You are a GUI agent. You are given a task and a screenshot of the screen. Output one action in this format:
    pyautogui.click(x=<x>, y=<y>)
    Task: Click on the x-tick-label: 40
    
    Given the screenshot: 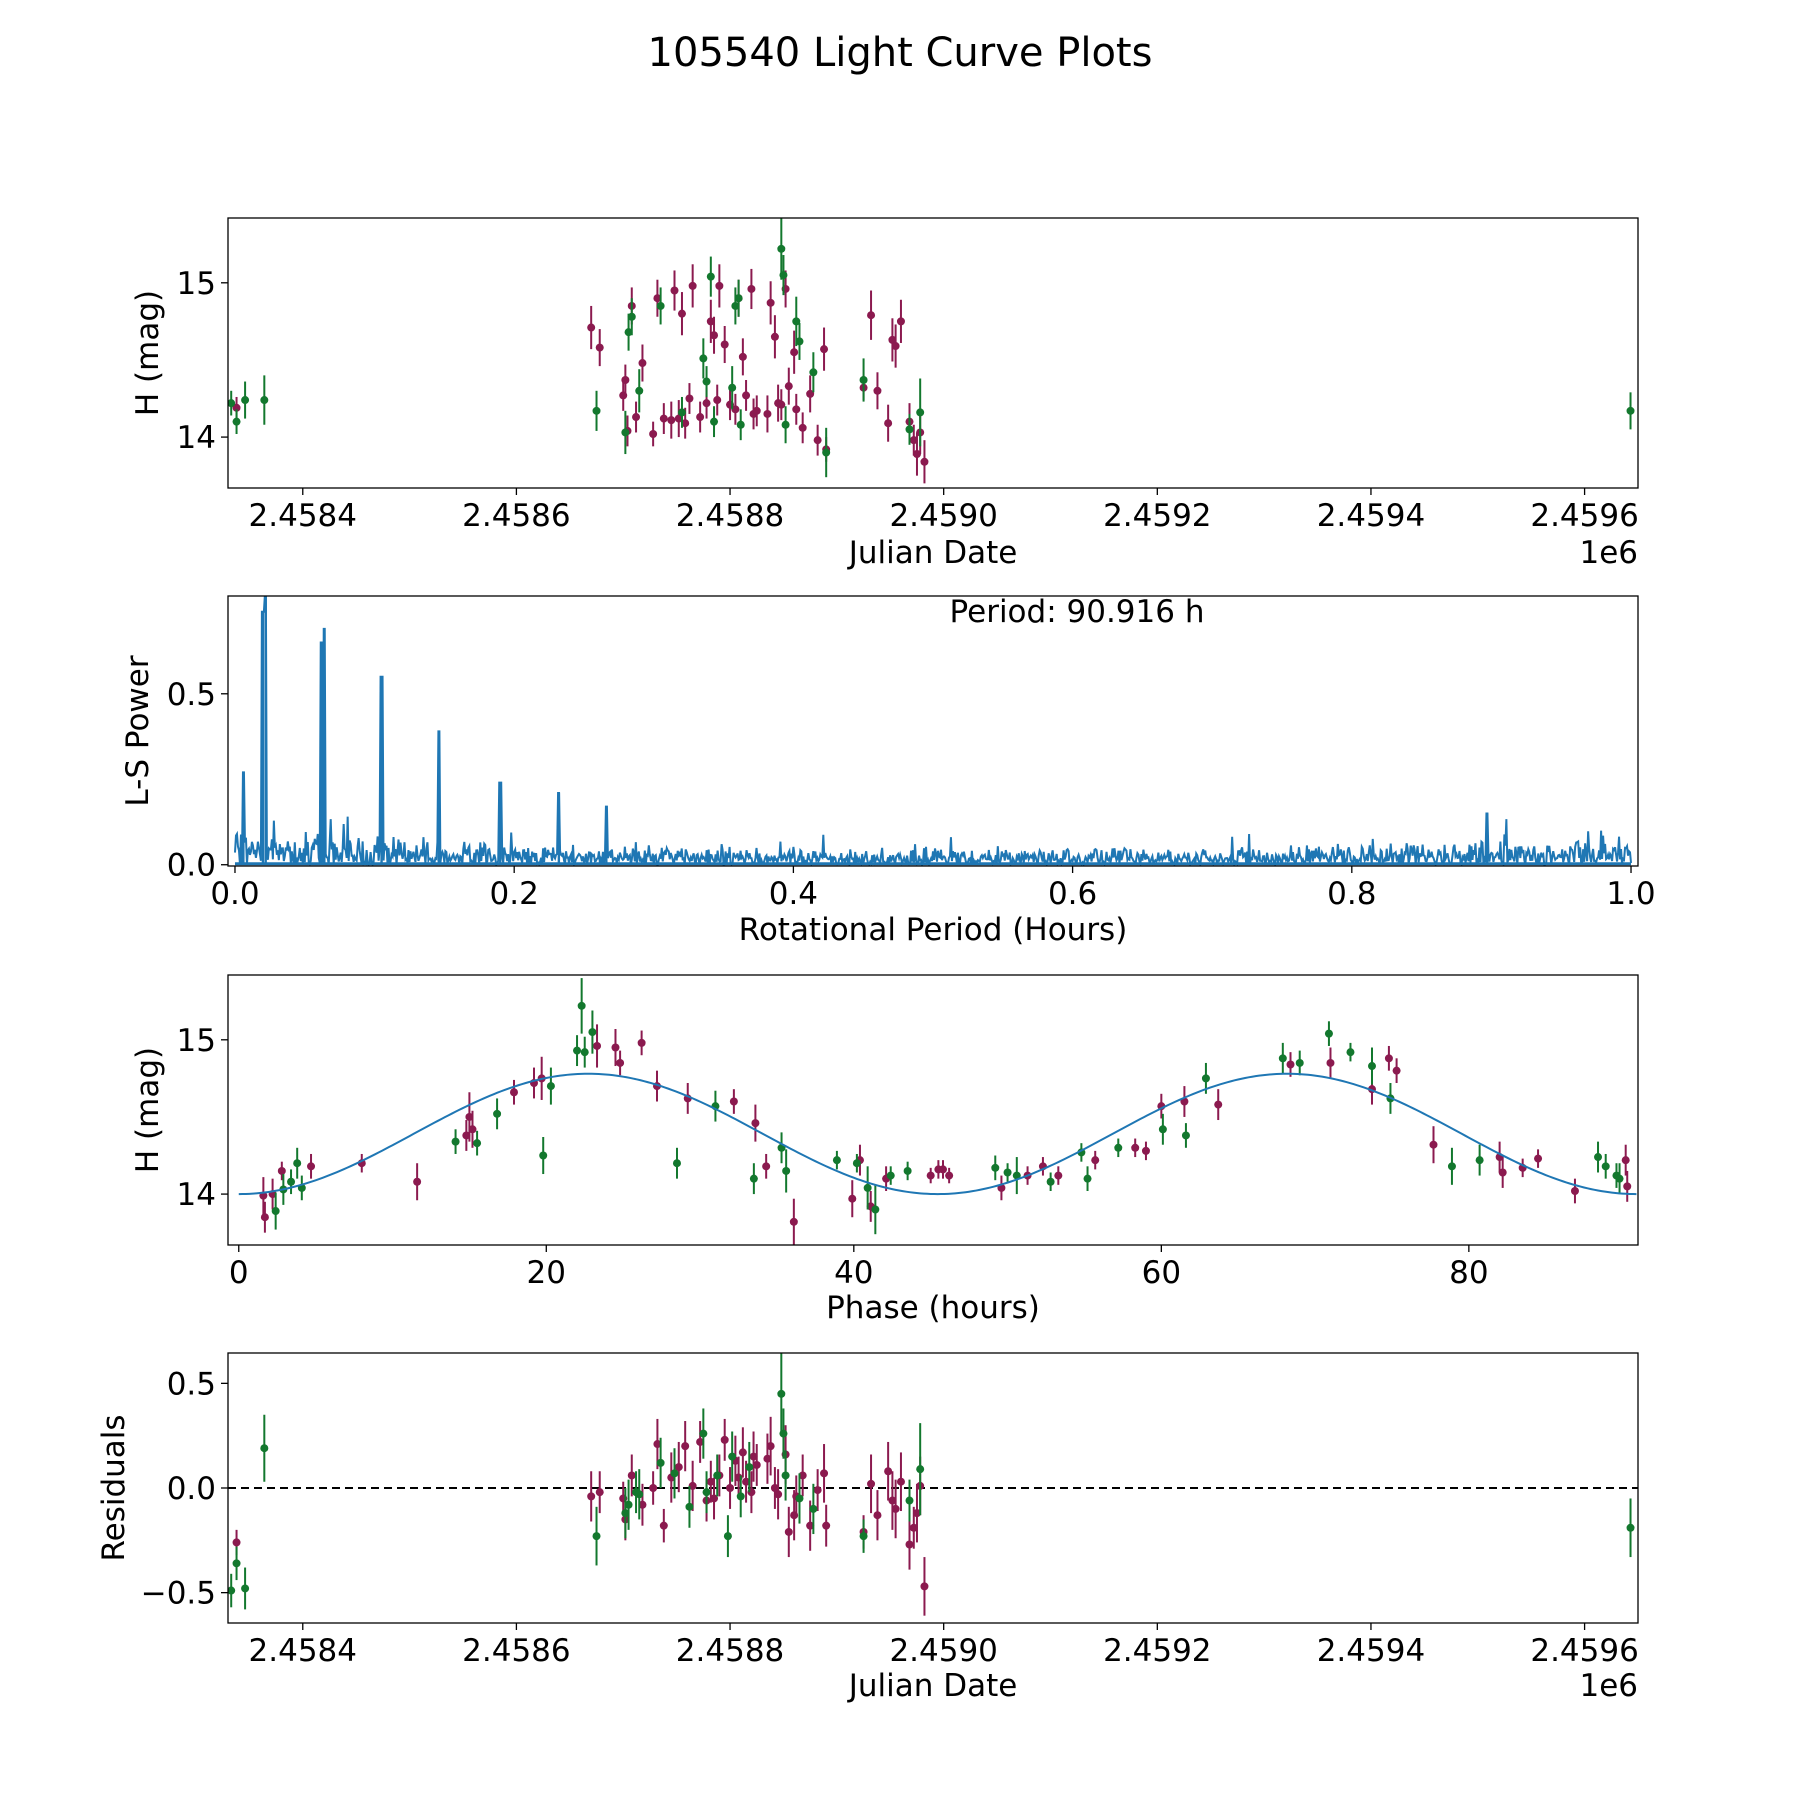 What is the action you would take?
    pyautogui.click(x=853, y=1273)
    